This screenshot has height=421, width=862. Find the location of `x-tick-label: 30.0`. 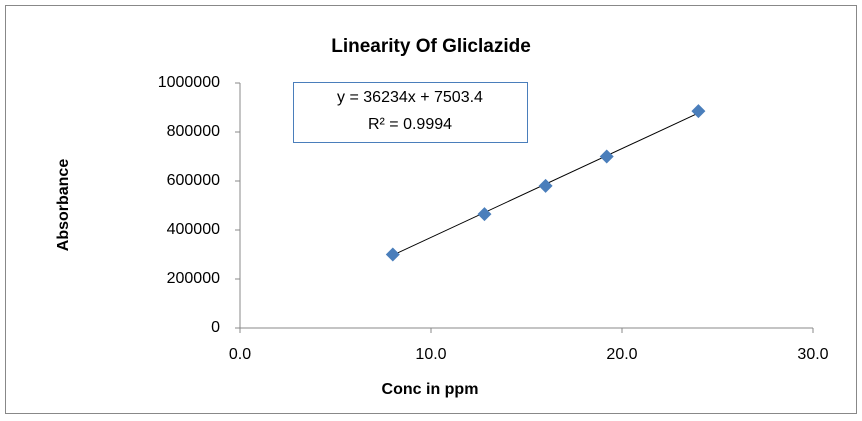

x-tick-label: 30.0 is located at coordinates (812, 354).